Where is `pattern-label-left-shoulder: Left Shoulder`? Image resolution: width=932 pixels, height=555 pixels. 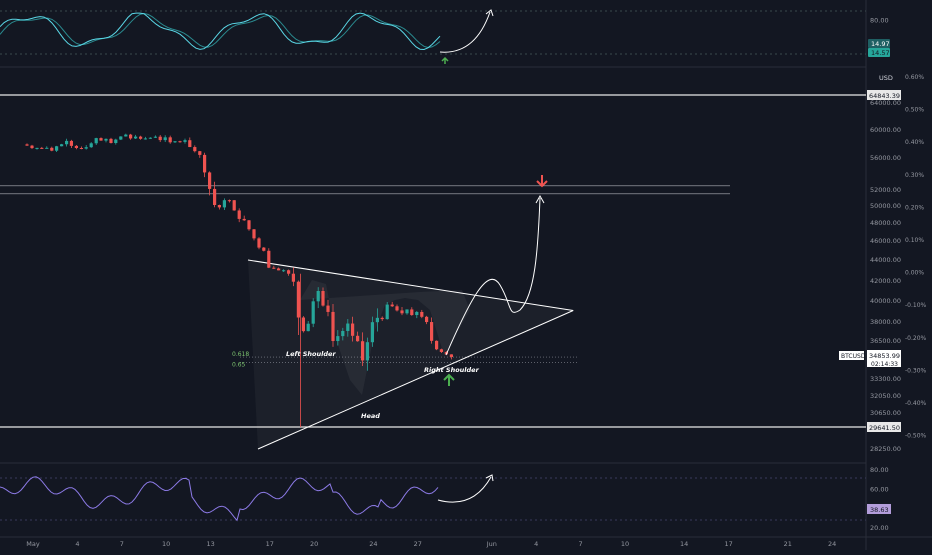 pattern-label-left-shoulder: Left Shoulder is located at coordinates (311, 354).